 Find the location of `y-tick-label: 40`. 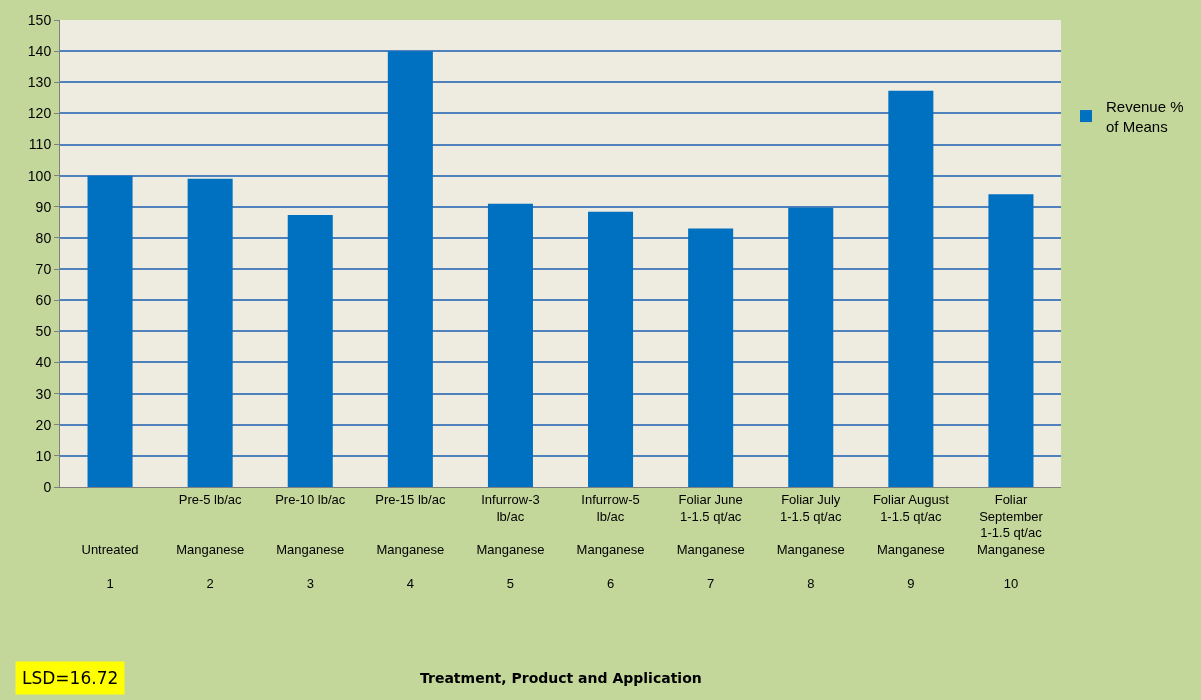

y-tick-label: 40 is located at coordinates (43, 362).